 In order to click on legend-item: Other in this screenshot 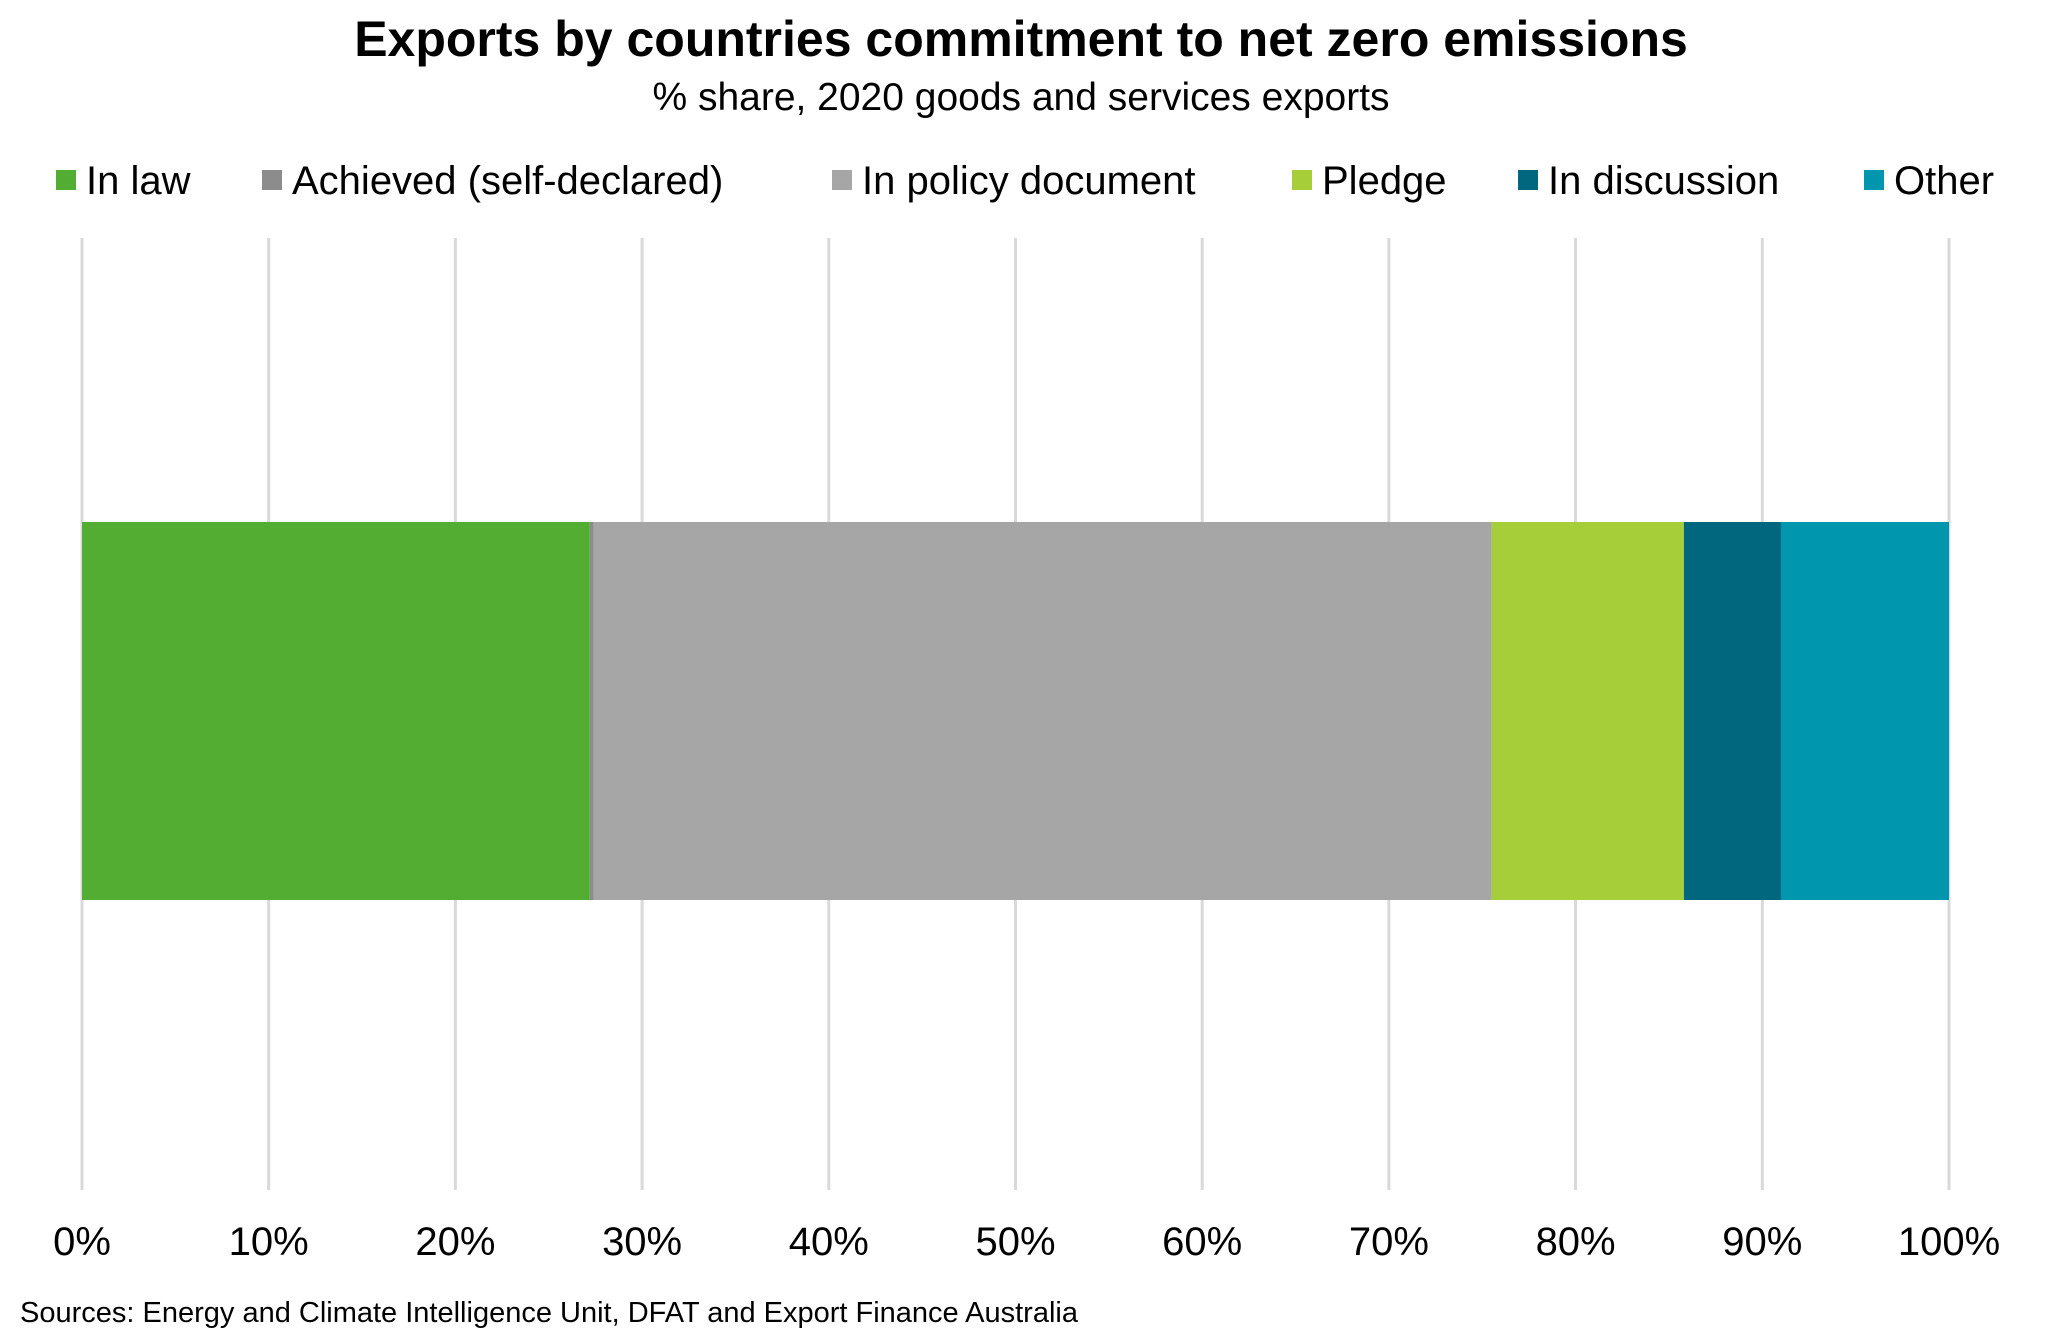, I will do `click(1929, 181)`.